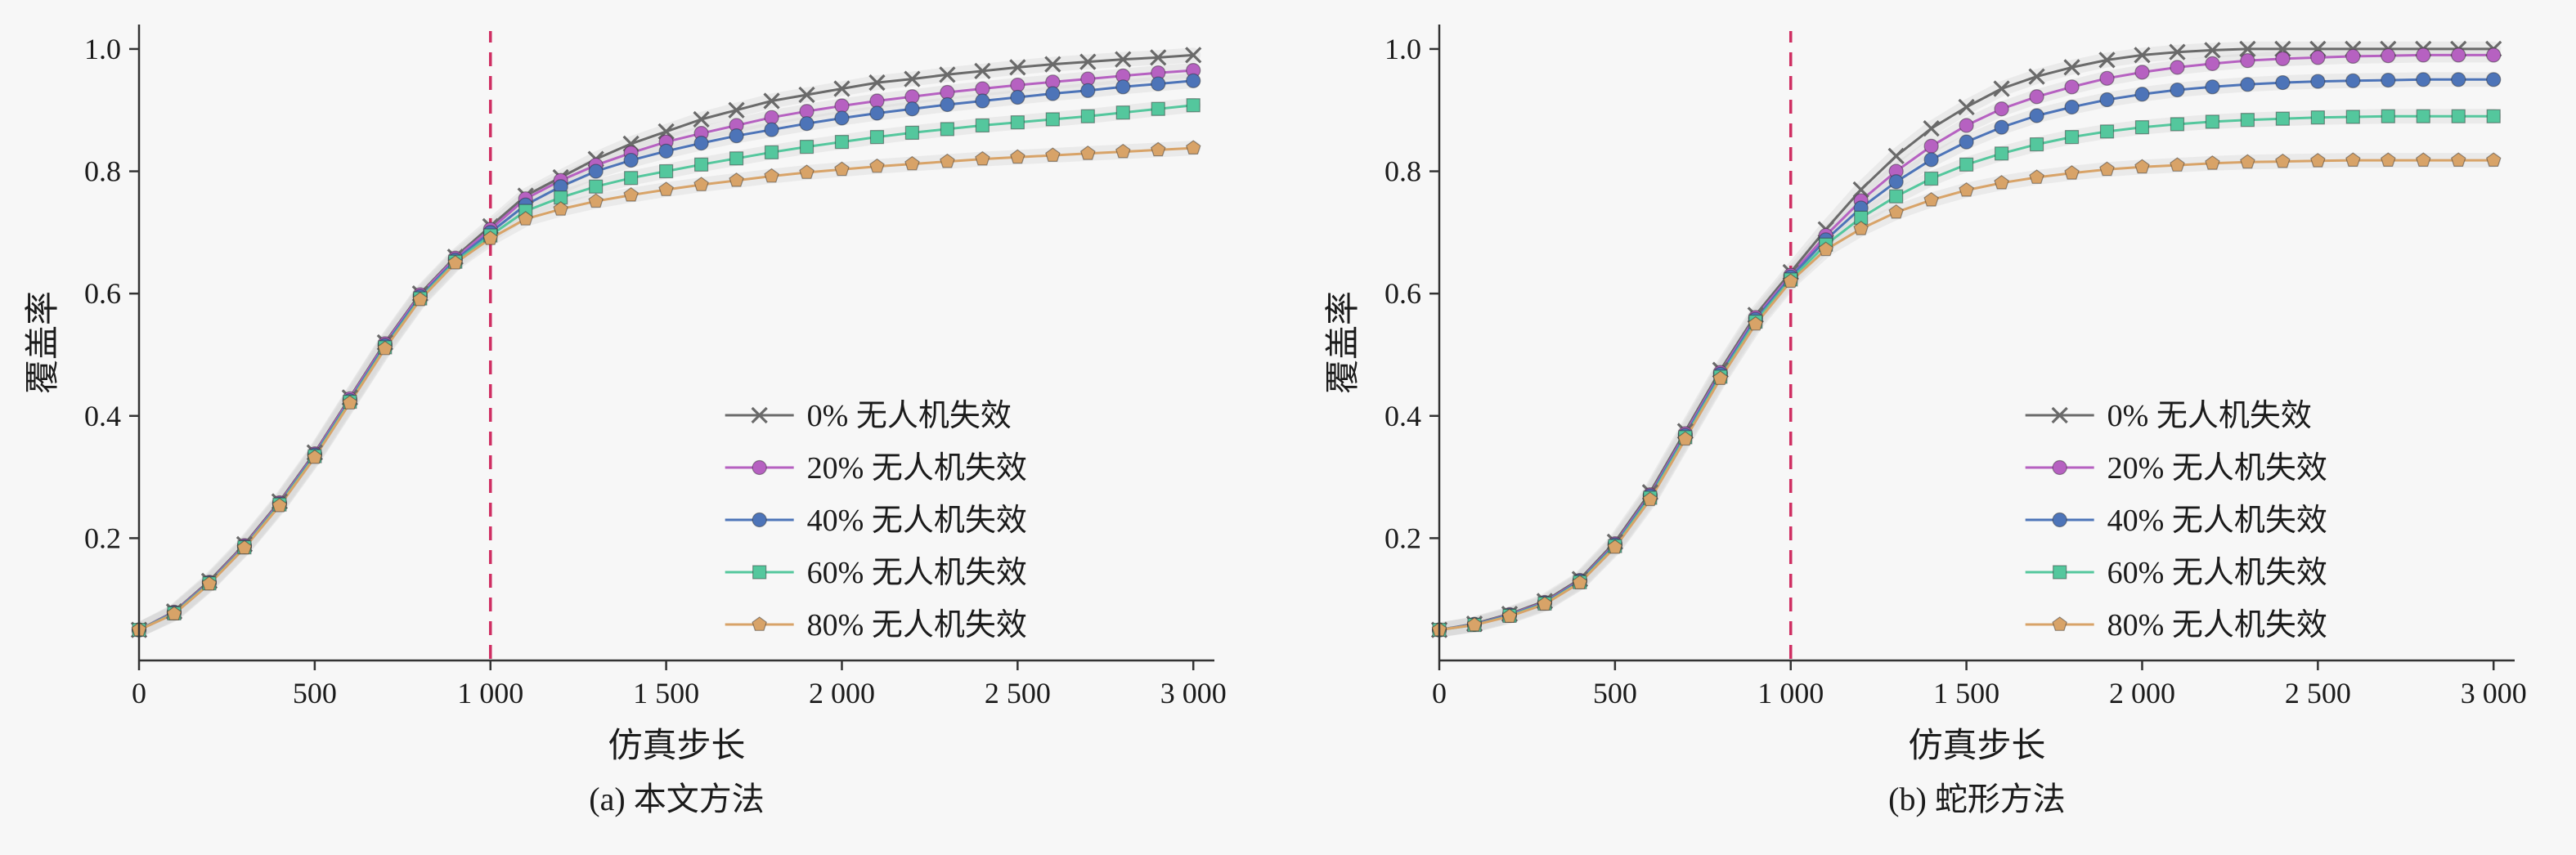 The width and height of the screenshot is (2576, 855). Describe the element at coordinates (2318, 693) in the screenshot. I see `x-tick-label: 2 500` at that location.